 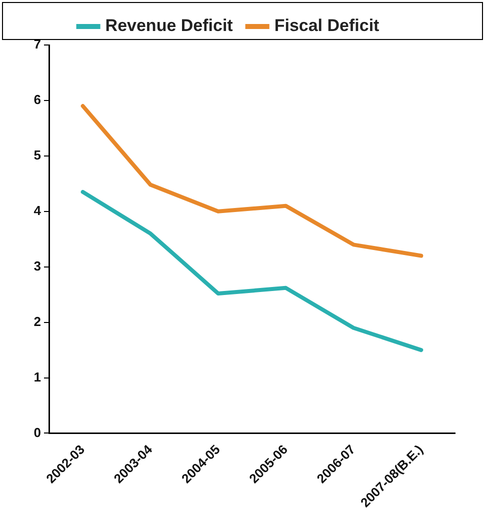 I want to click on y-tick-label: 4, so click(x=38, y=210).